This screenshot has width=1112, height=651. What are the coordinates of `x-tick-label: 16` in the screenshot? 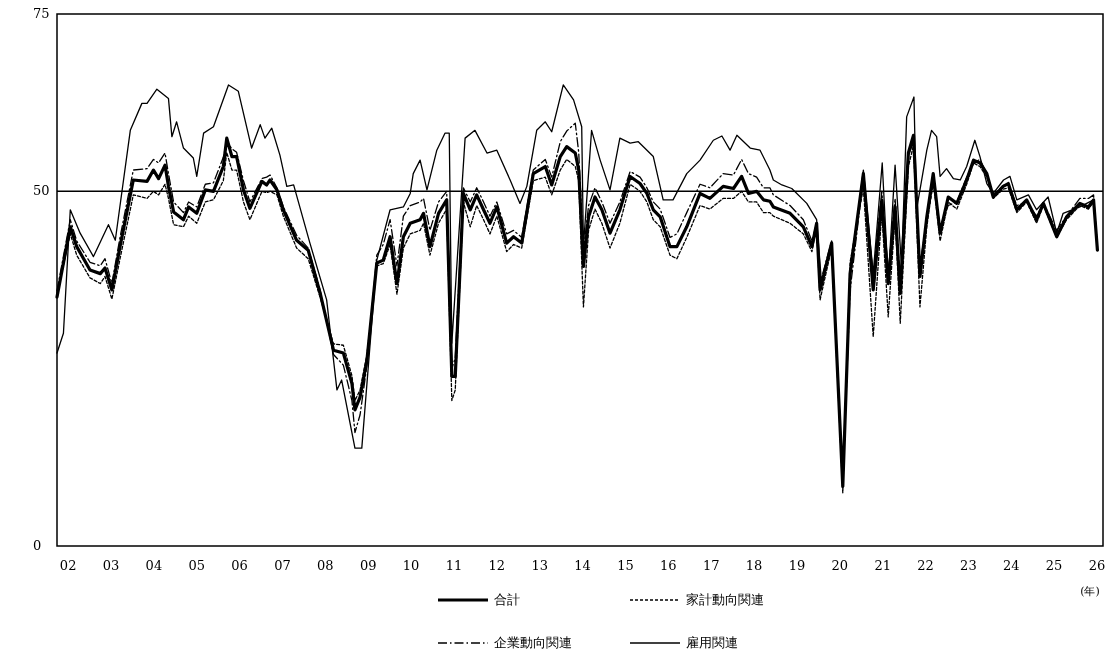 It's located at (668, 565).